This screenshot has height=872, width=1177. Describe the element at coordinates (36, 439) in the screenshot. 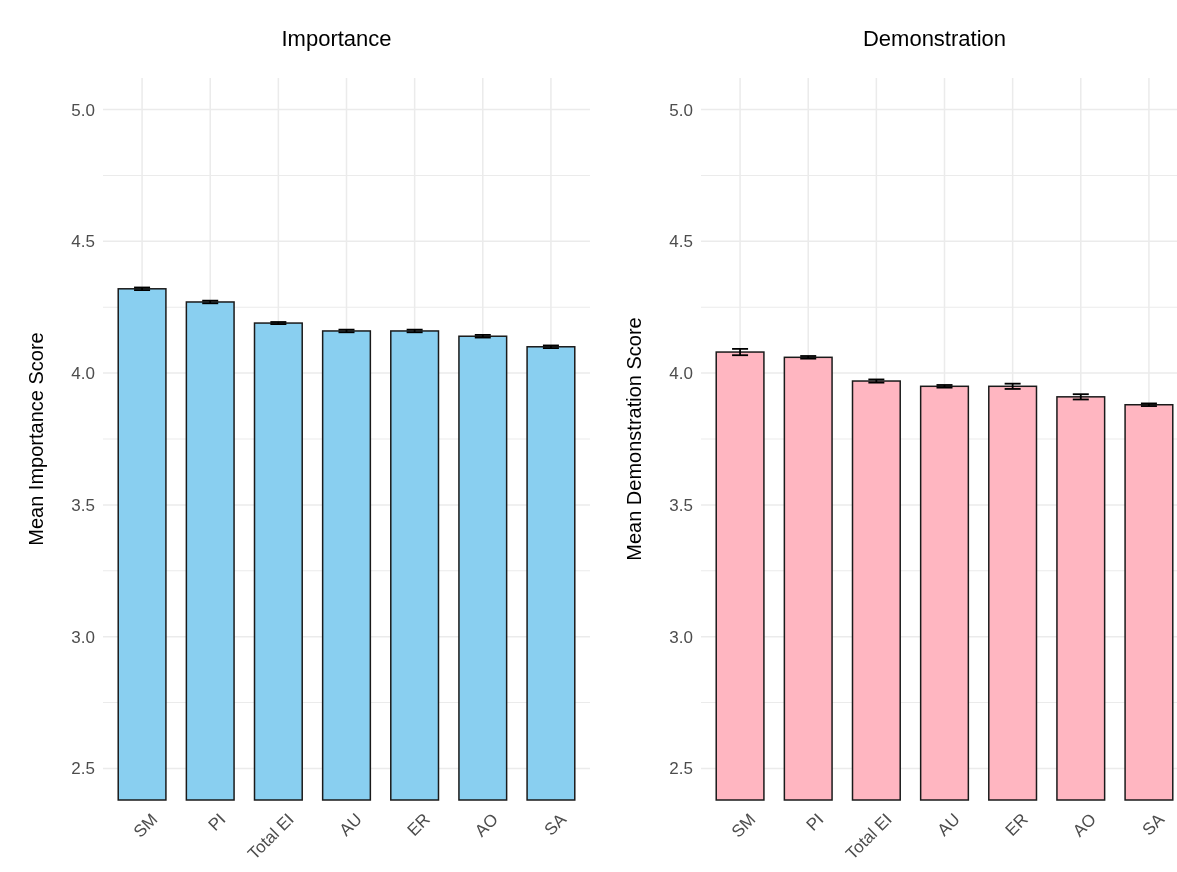

I see `y-axis-title: Mean Importance Score` at that location.